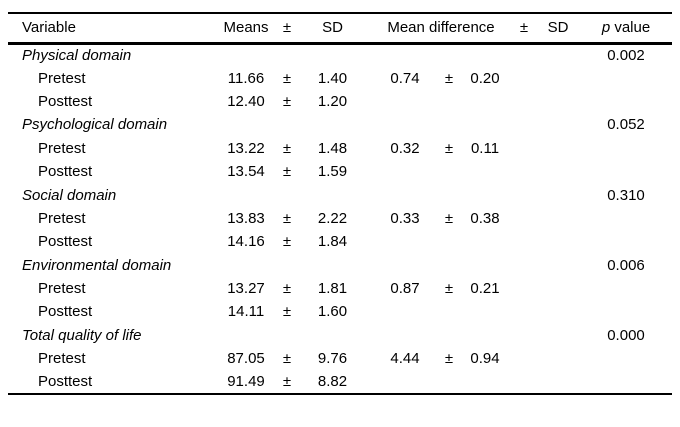 This screenshot has width=680, height=427. I want to click on md-sd-cell: 0.21, so click(485, 289).